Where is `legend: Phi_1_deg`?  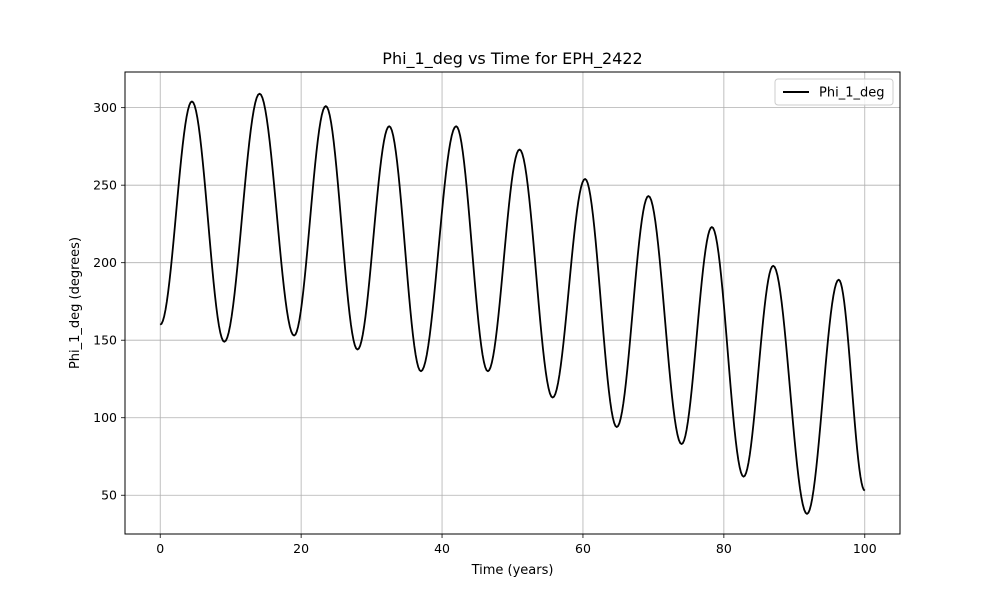
legend: Phi_1_deg is located at coordinates (834, 92).